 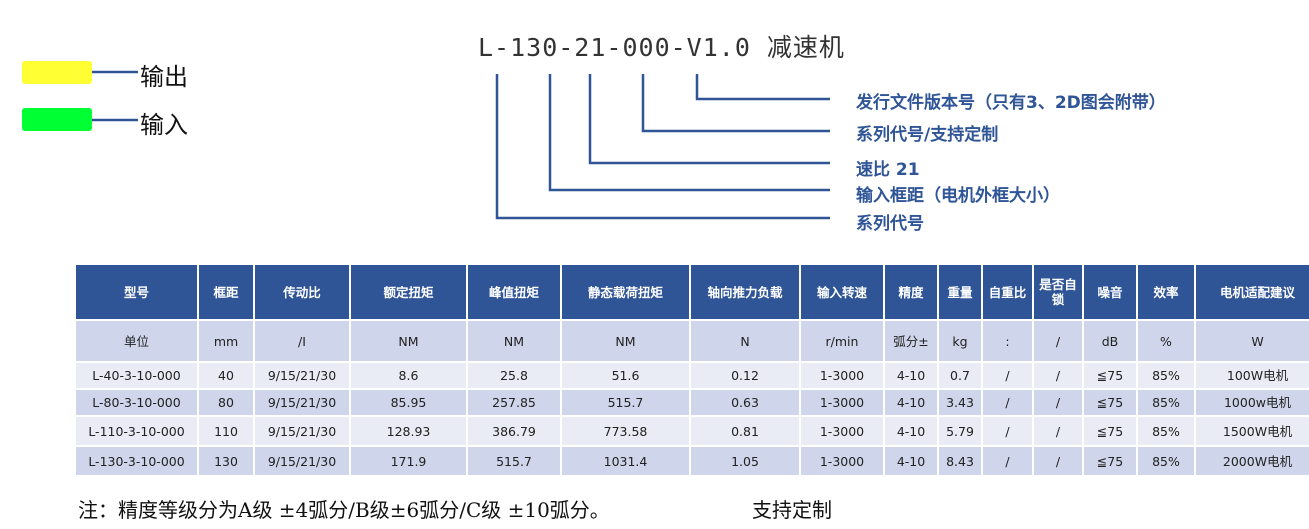 What do you see at coordinates (226, 375) in the screenshot?
I see `data-cell: 40` at bounding box center [226, 375].